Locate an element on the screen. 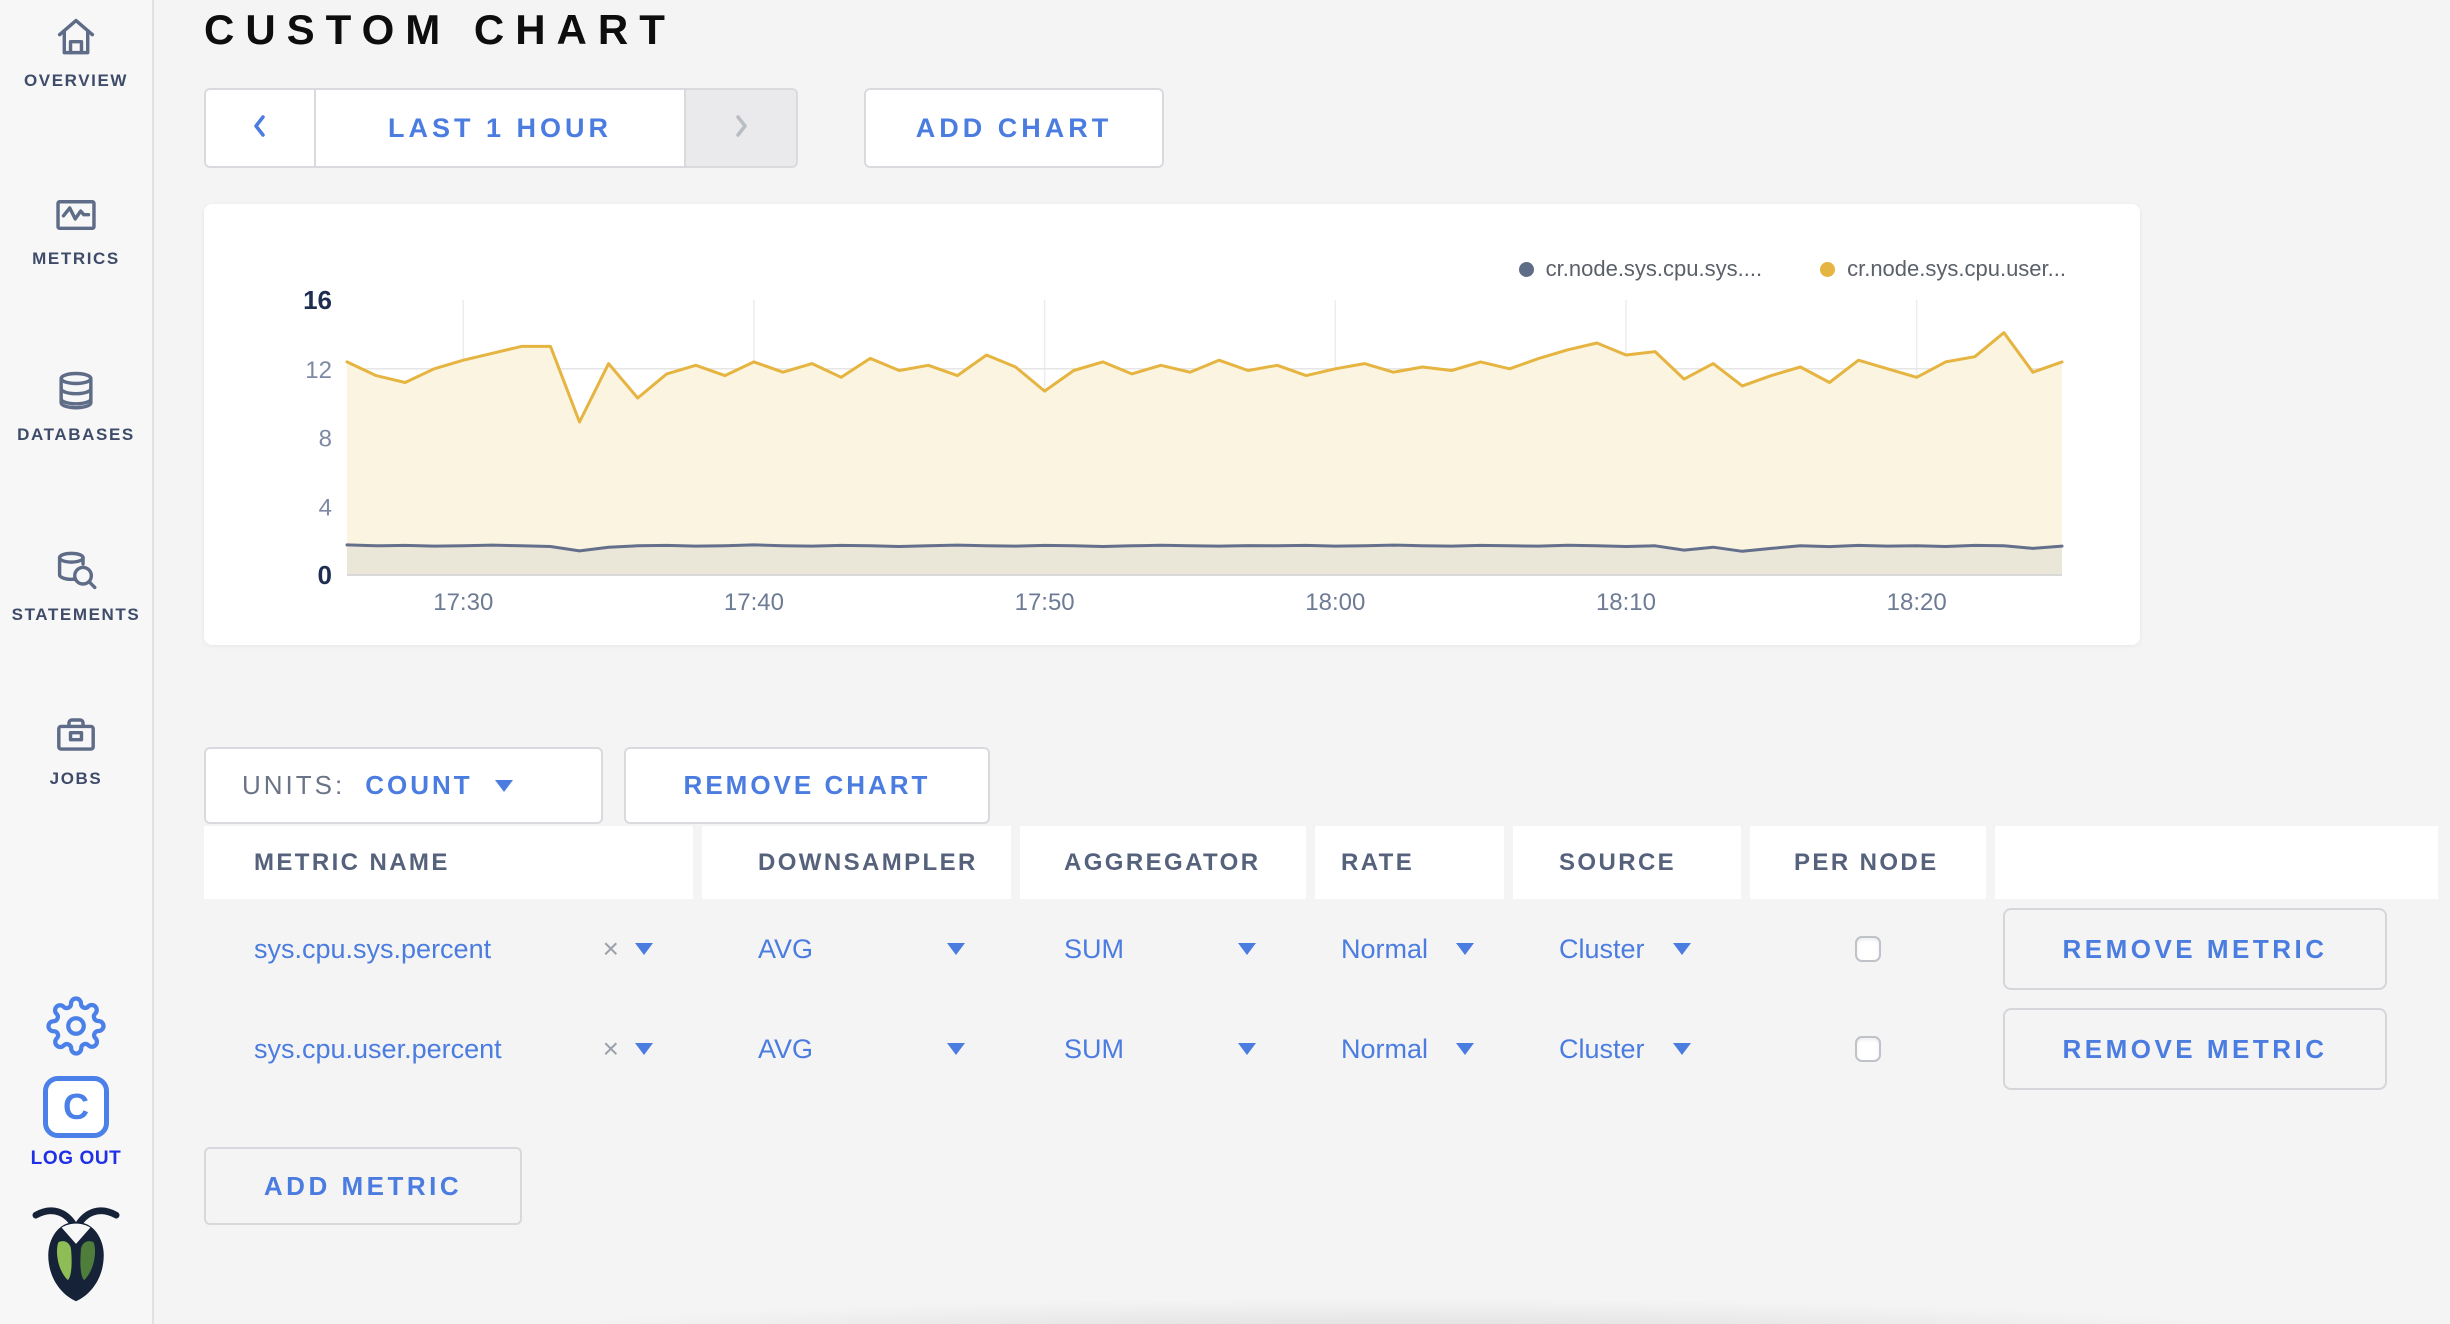  cockroach-bug-logo is located at coordinates (76, 1253).